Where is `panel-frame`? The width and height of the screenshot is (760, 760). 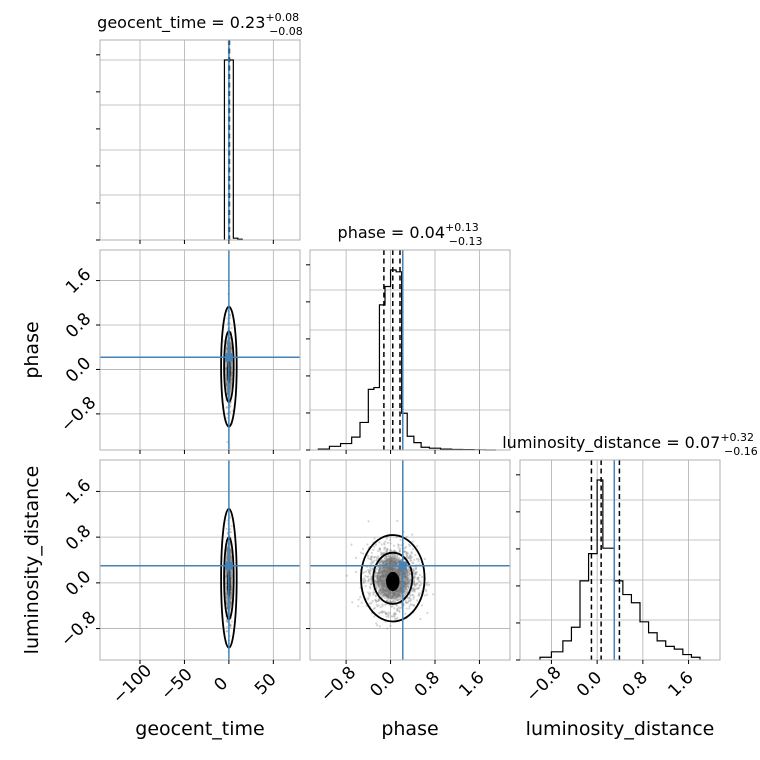
panel-frame is located at coordinates (200, 560).